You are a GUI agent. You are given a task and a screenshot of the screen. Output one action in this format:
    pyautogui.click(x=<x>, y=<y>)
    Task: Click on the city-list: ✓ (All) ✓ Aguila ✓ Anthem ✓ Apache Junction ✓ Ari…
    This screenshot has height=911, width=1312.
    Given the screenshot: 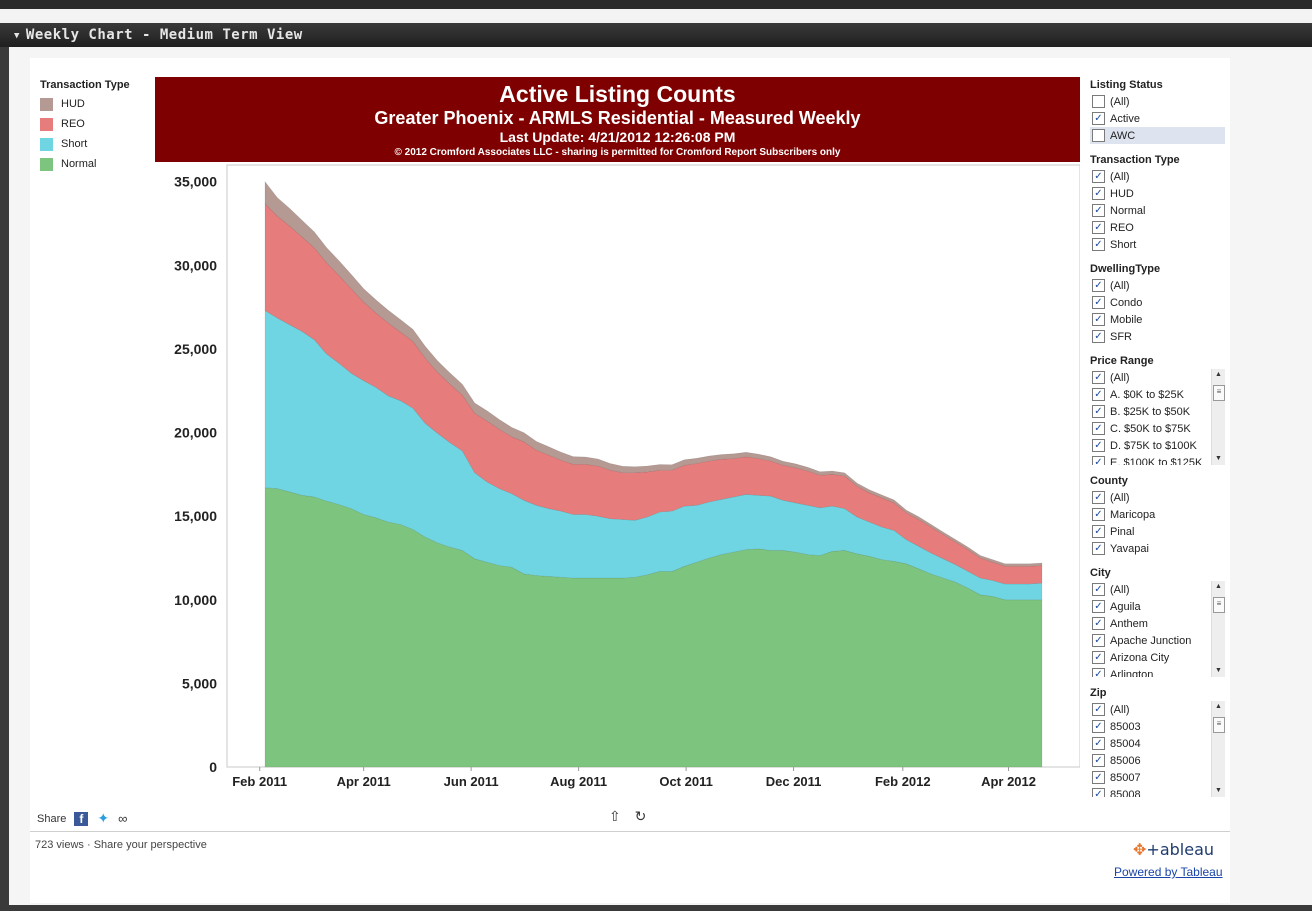 What is the action you would take?
    pyautogui.click(x=1157, y=629)
    